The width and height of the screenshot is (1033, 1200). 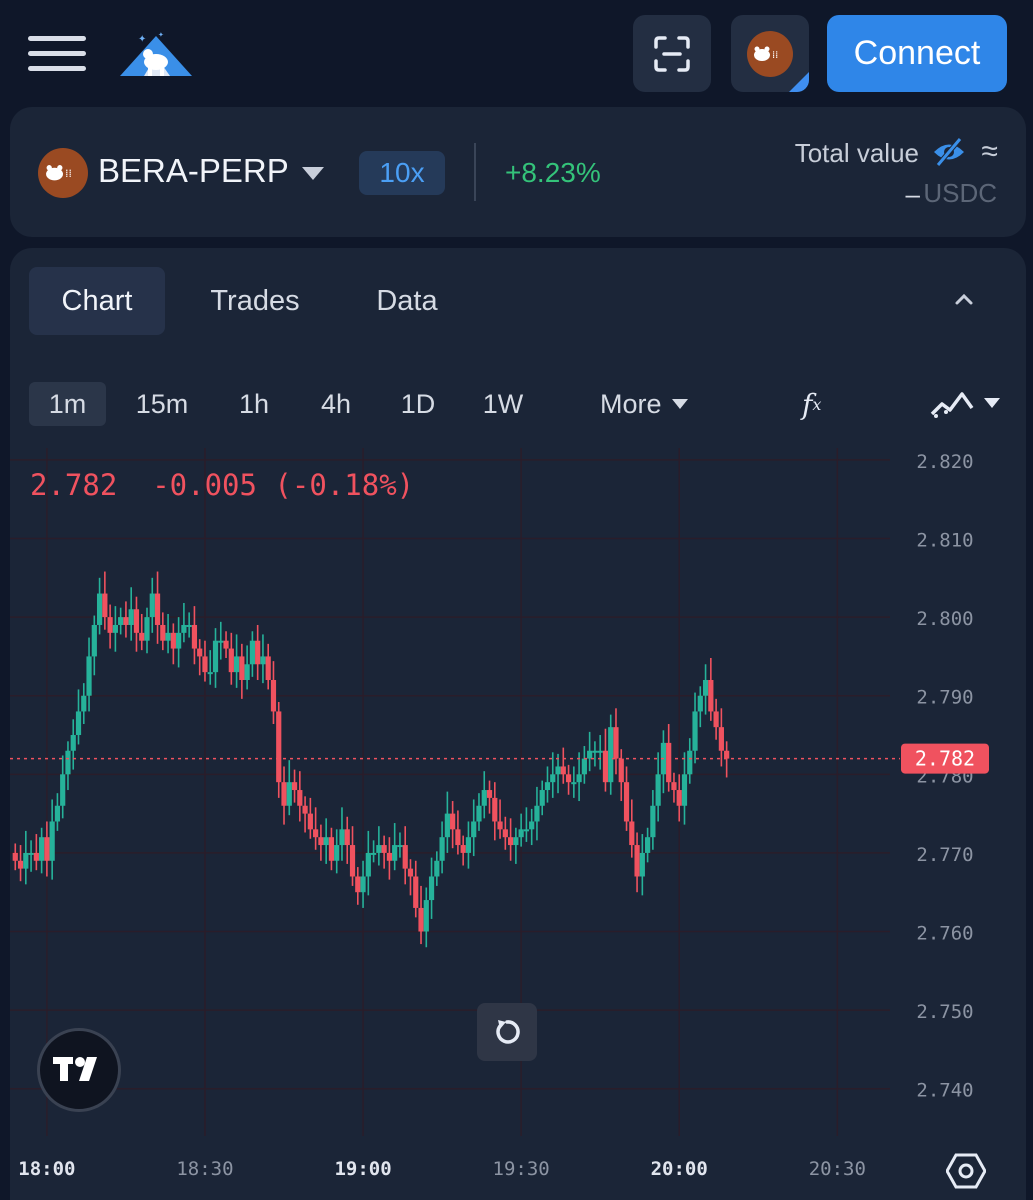 I want to click on reset-view-icon, so click(x=508, y=1032).